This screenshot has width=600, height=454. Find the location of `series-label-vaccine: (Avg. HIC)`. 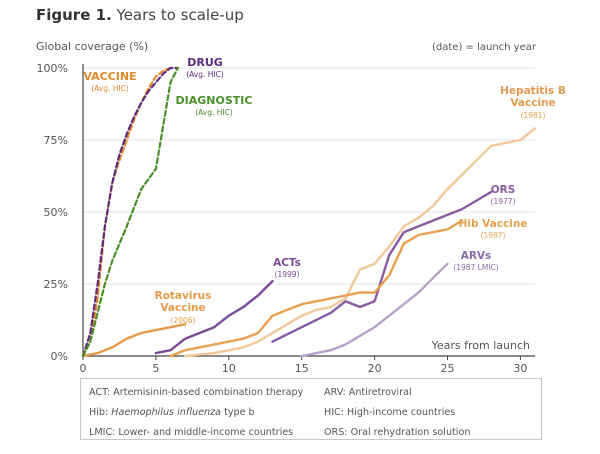

series-label-vaccine: (Avg. HIC) is located at coordinates (110, 88).